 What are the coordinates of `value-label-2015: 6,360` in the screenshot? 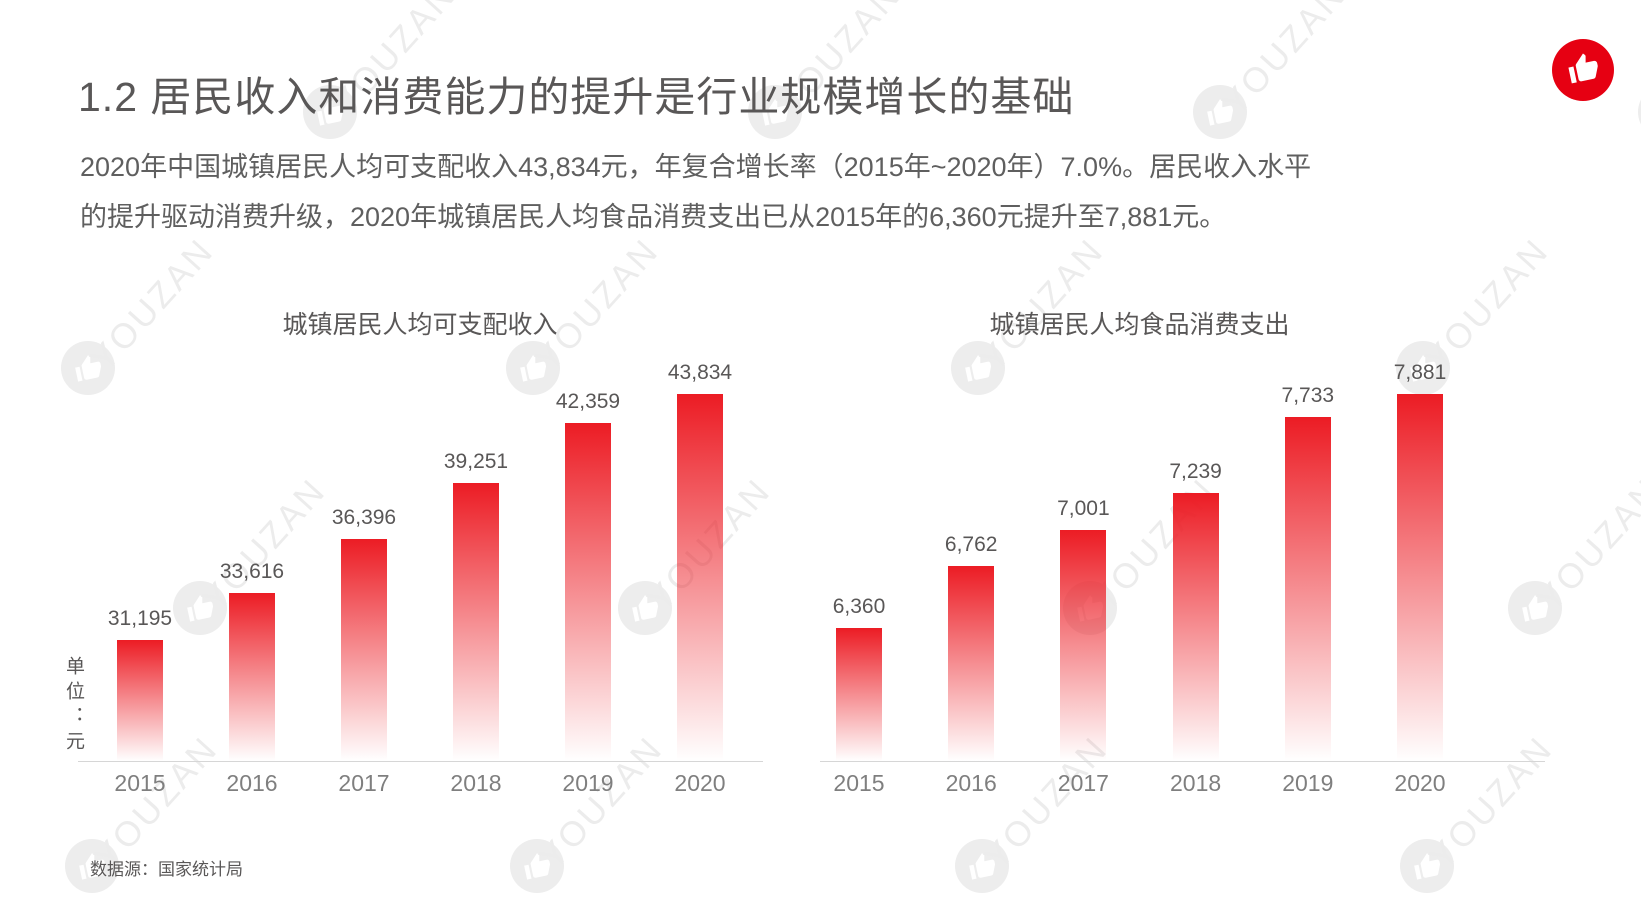 It's located at (859, 606).